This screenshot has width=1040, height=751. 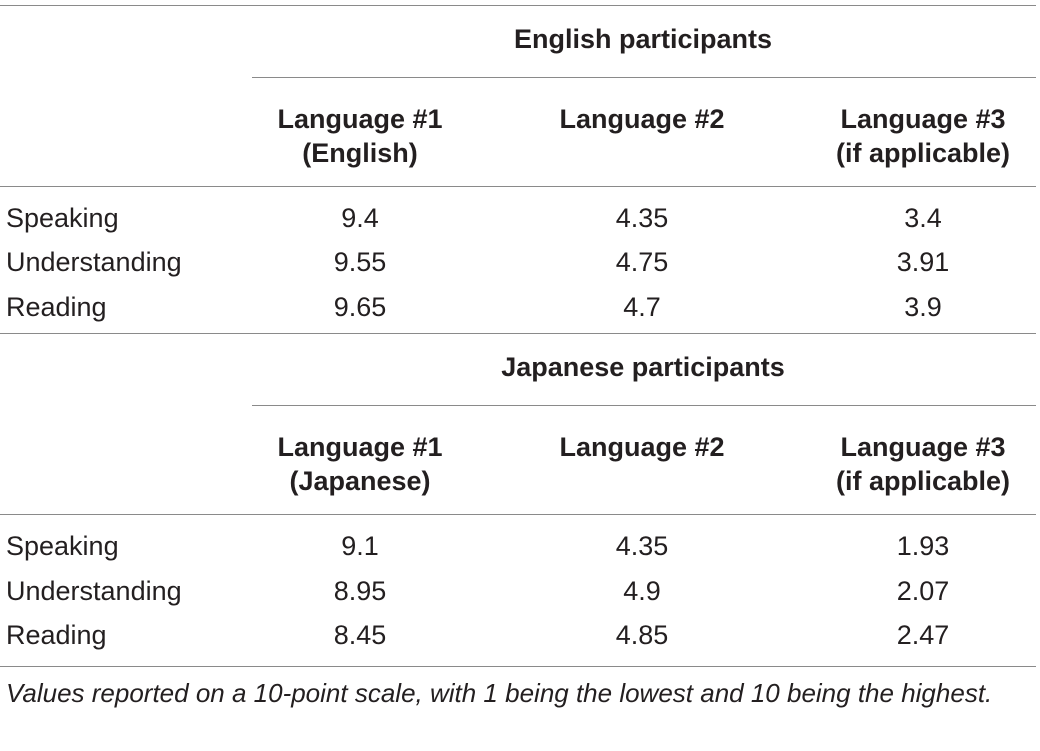 What do you see at coordinates (518, 5) in the screenshot?
I see `table-top-rule` at bounding box center [518, 5].